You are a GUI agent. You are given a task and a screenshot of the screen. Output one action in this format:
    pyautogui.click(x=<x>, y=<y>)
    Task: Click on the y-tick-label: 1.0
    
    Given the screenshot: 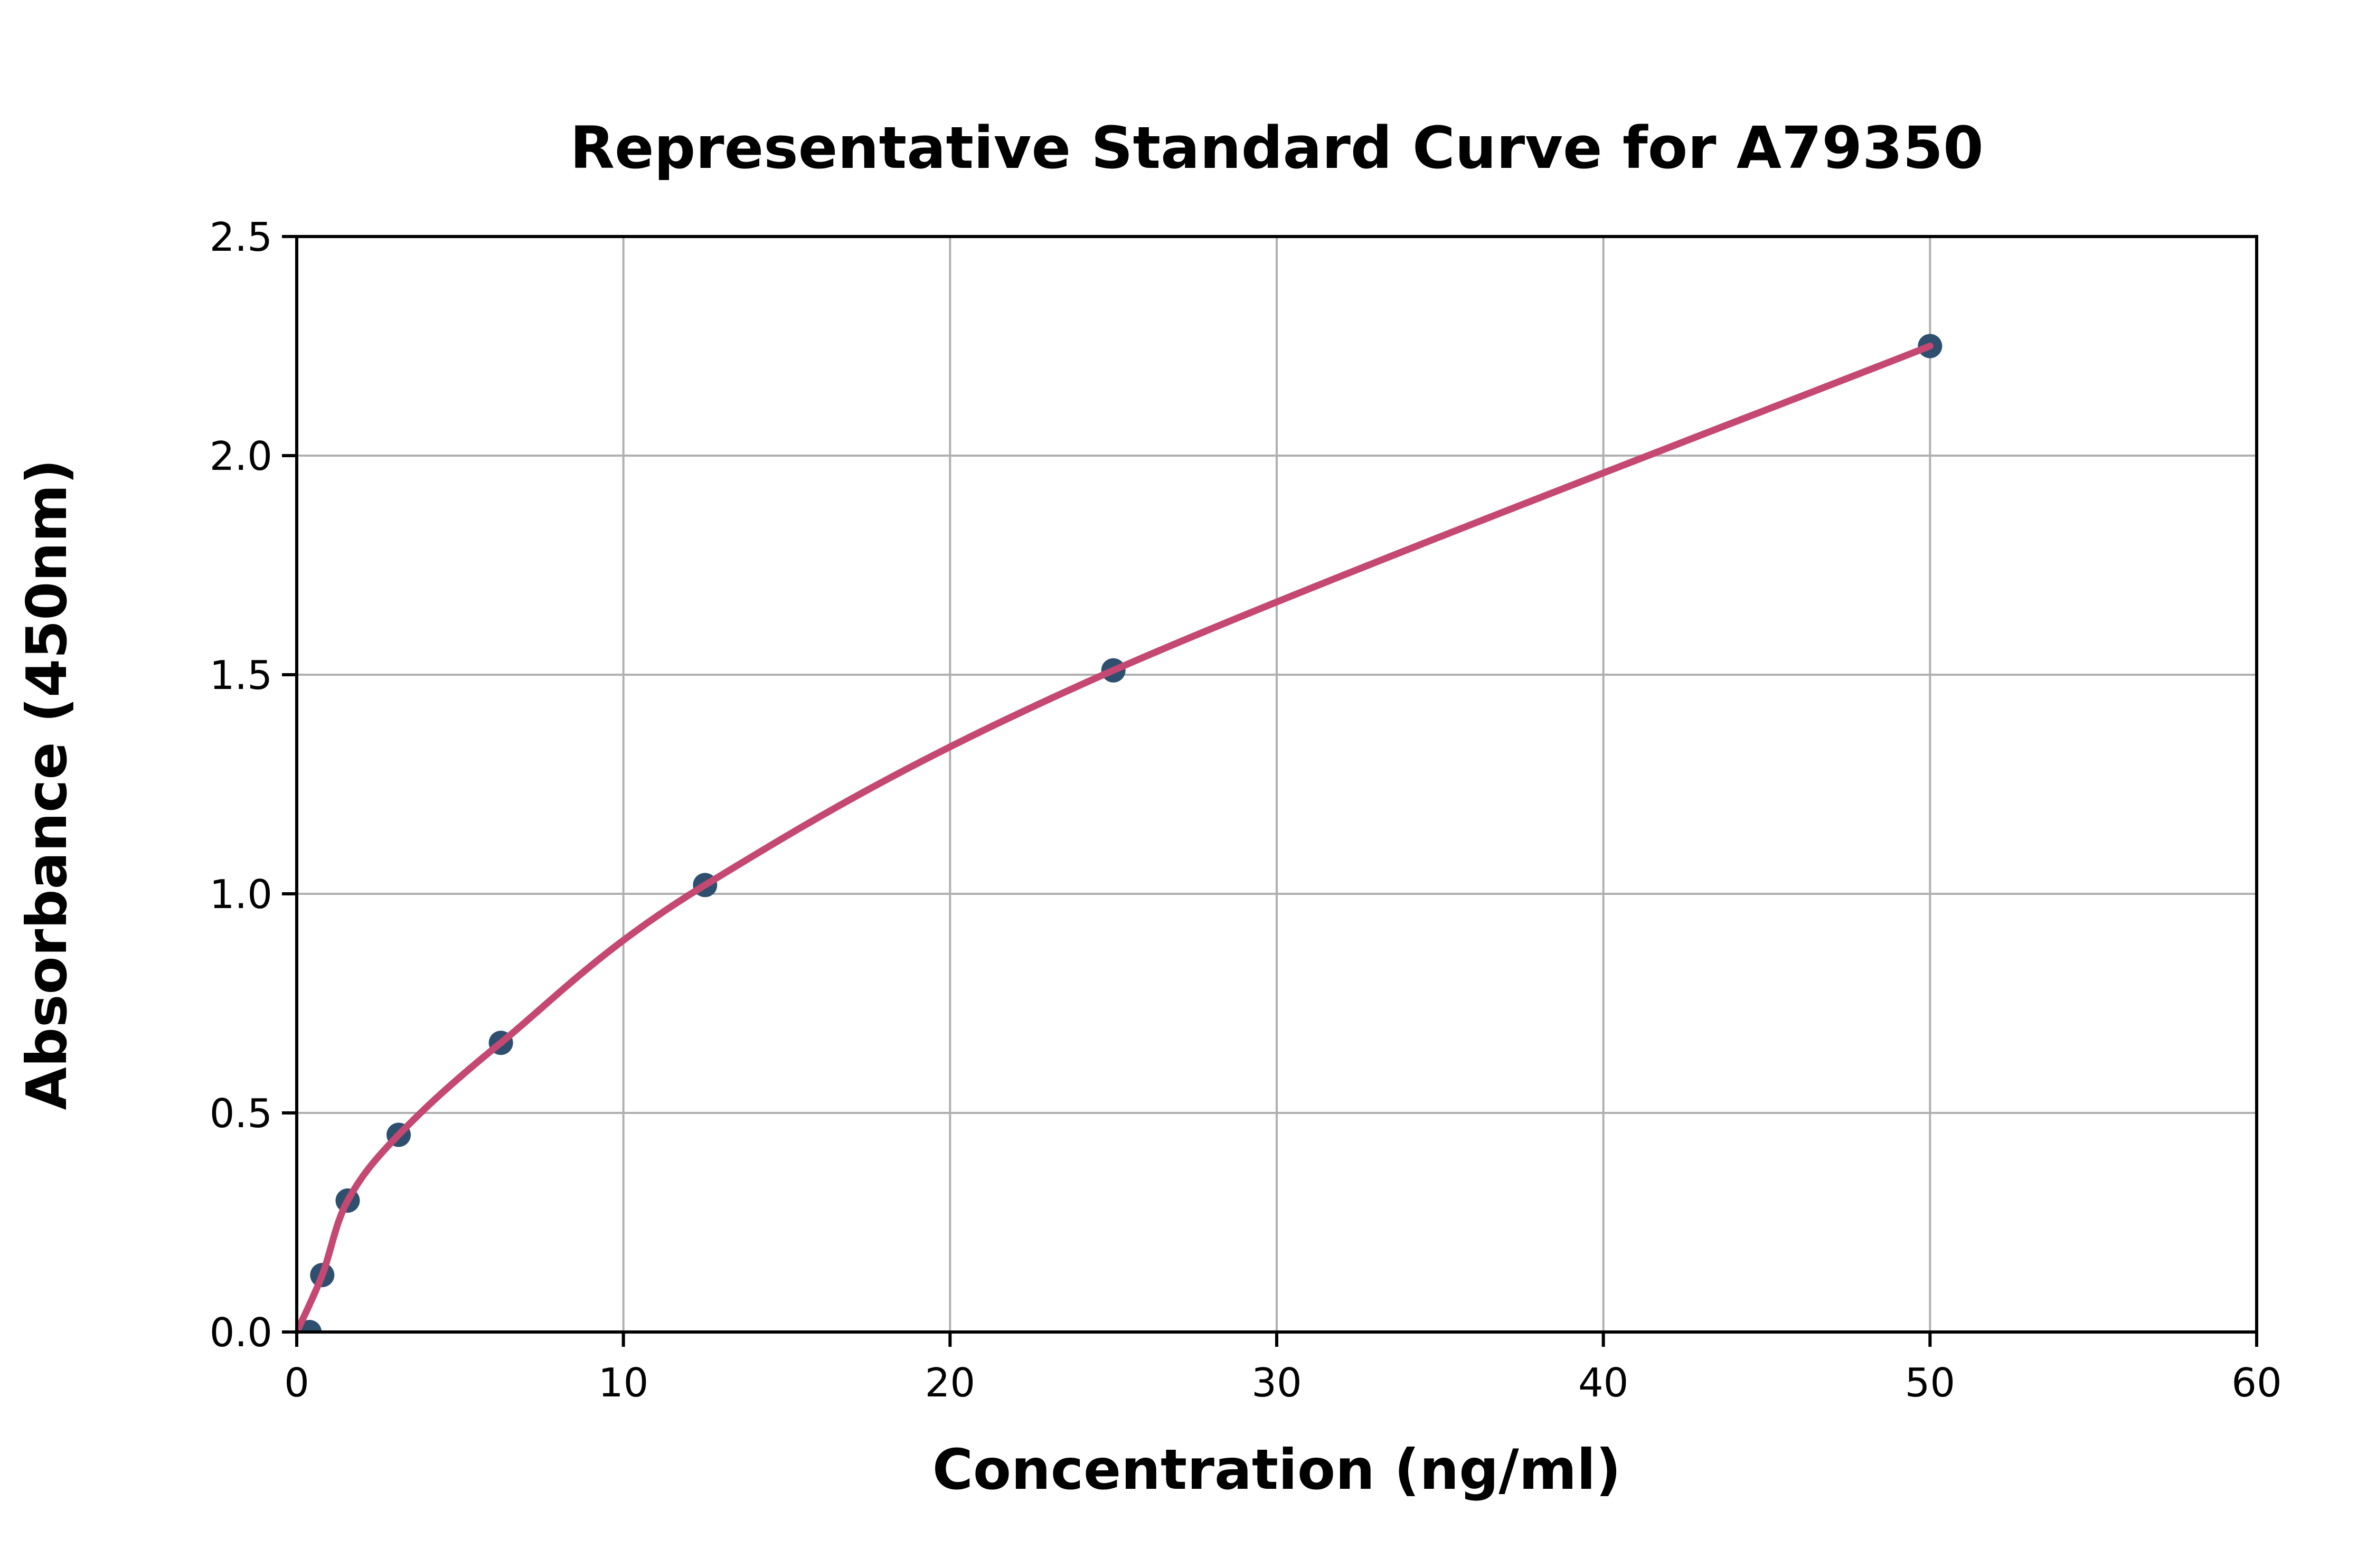 What is the action you would take?
    pyautogui.click(x=241, y=894)
    